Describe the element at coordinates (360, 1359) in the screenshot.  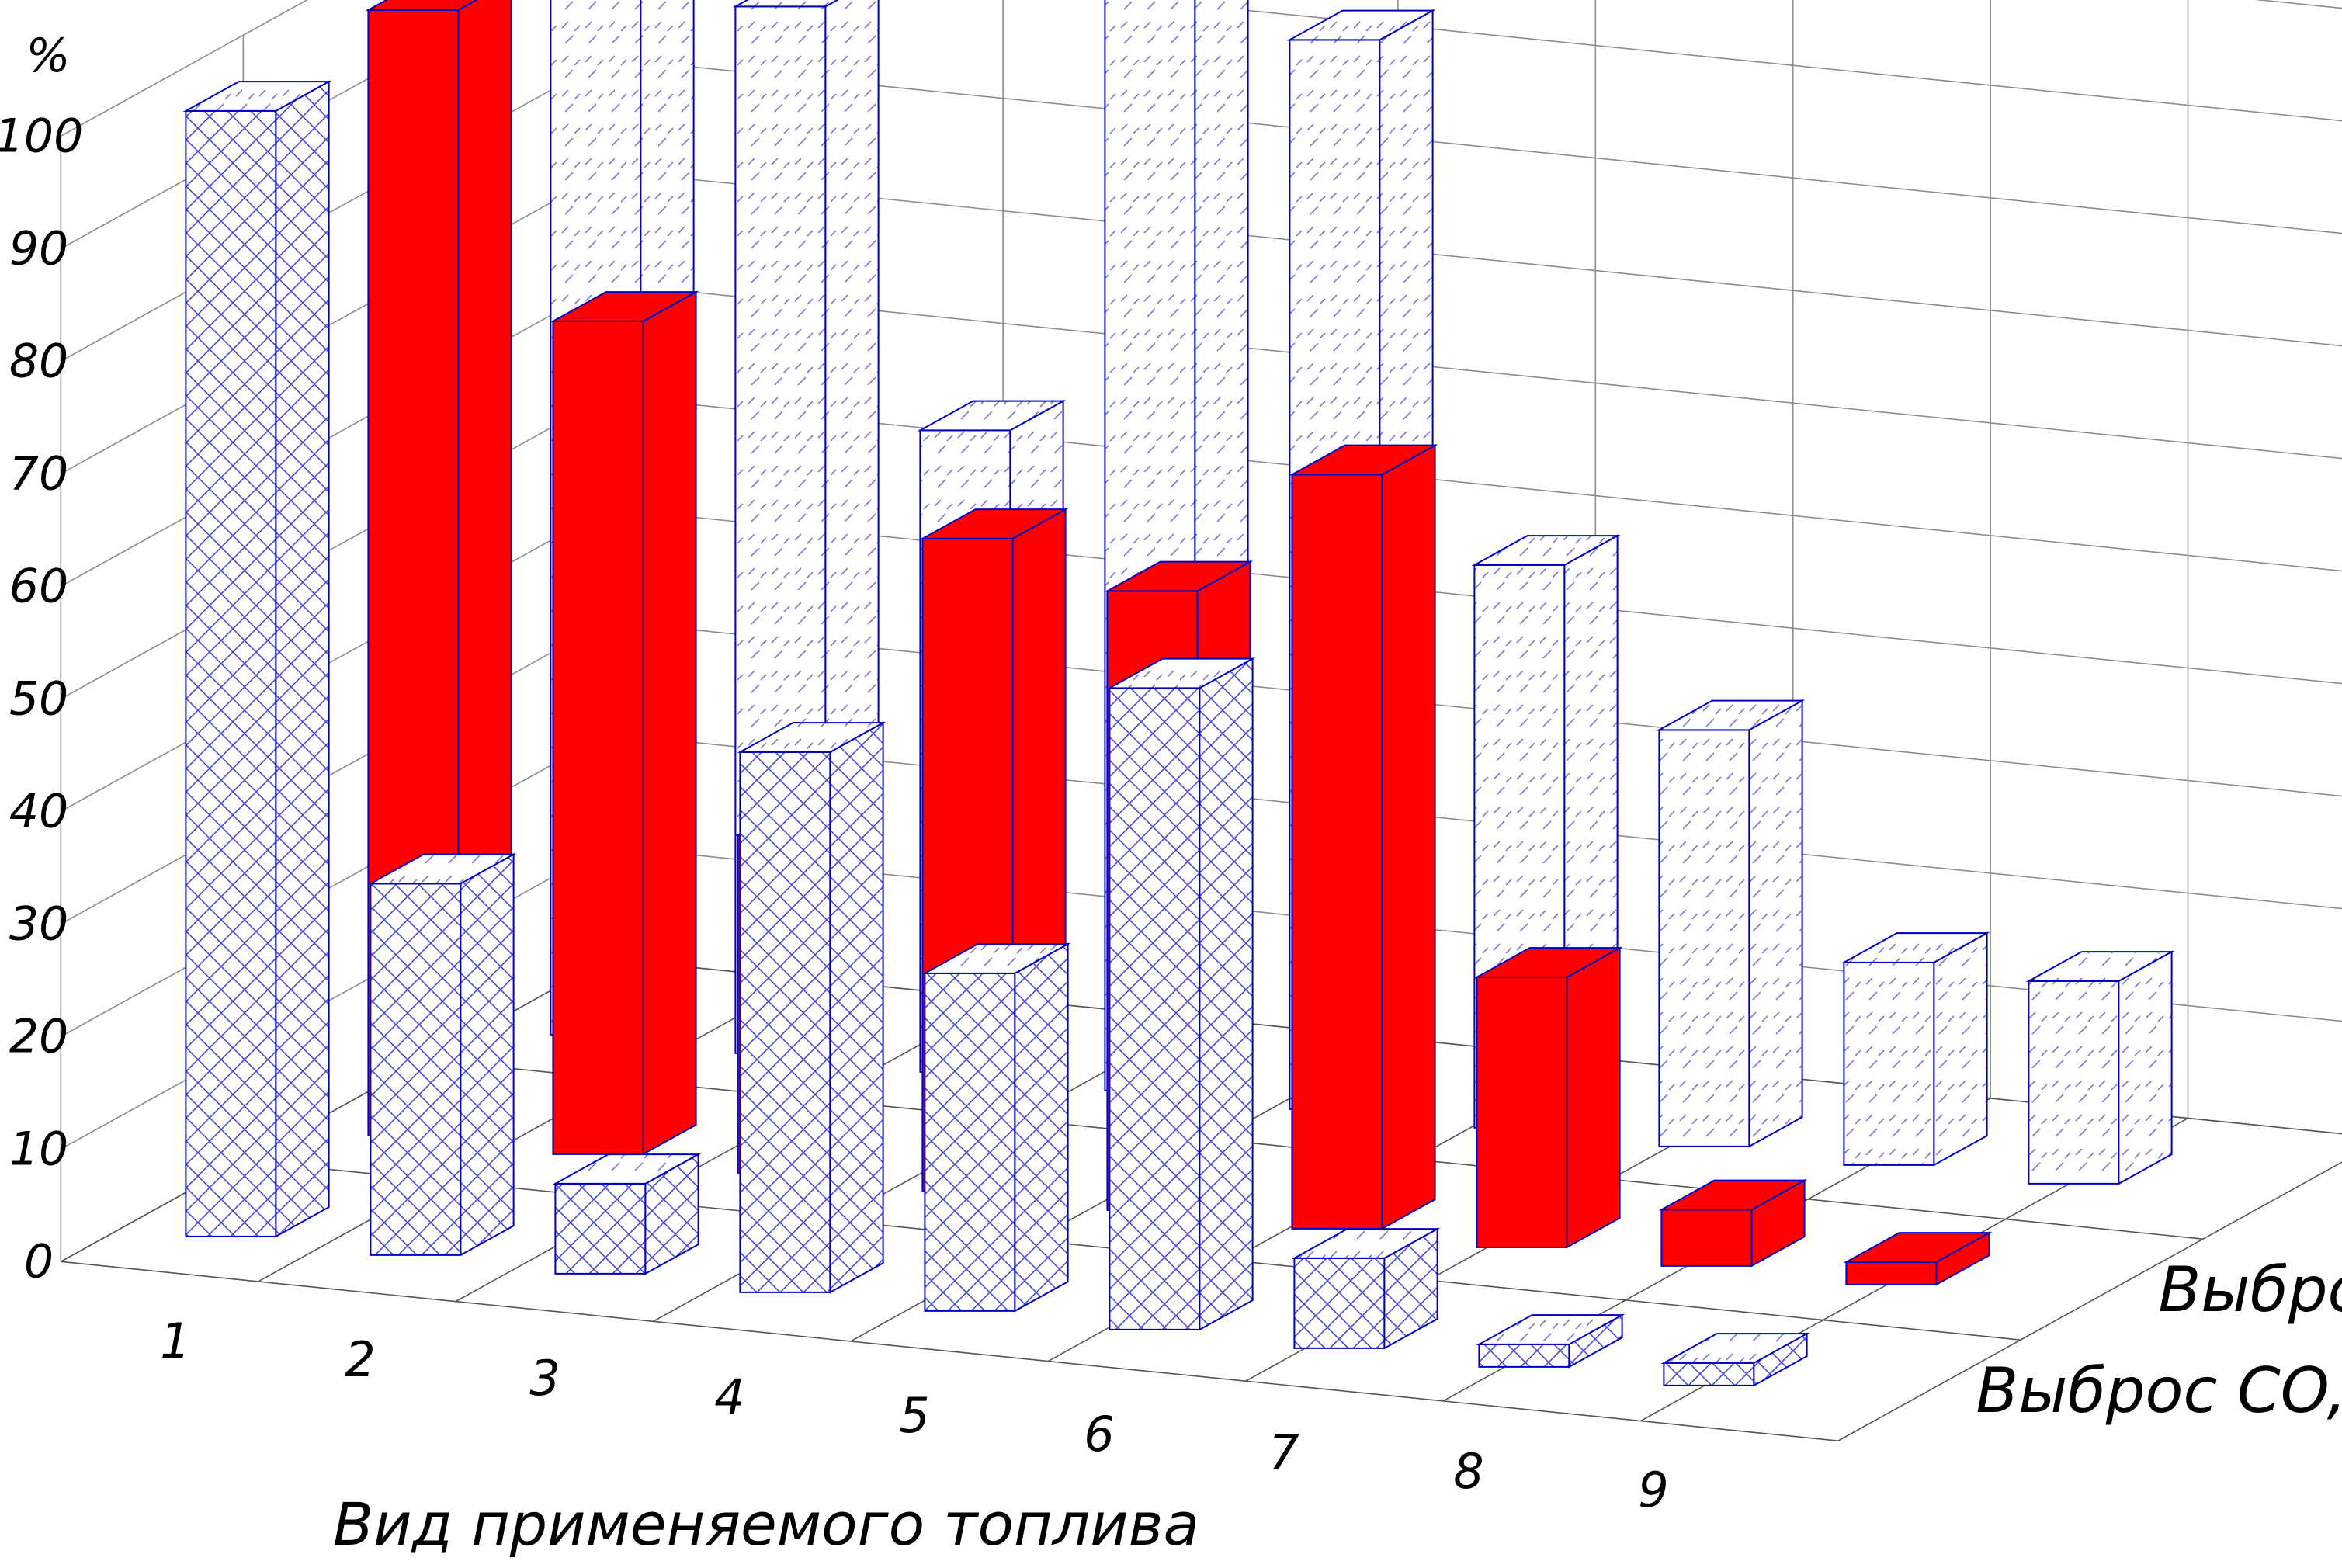
I see `category-label: 2` at that location.